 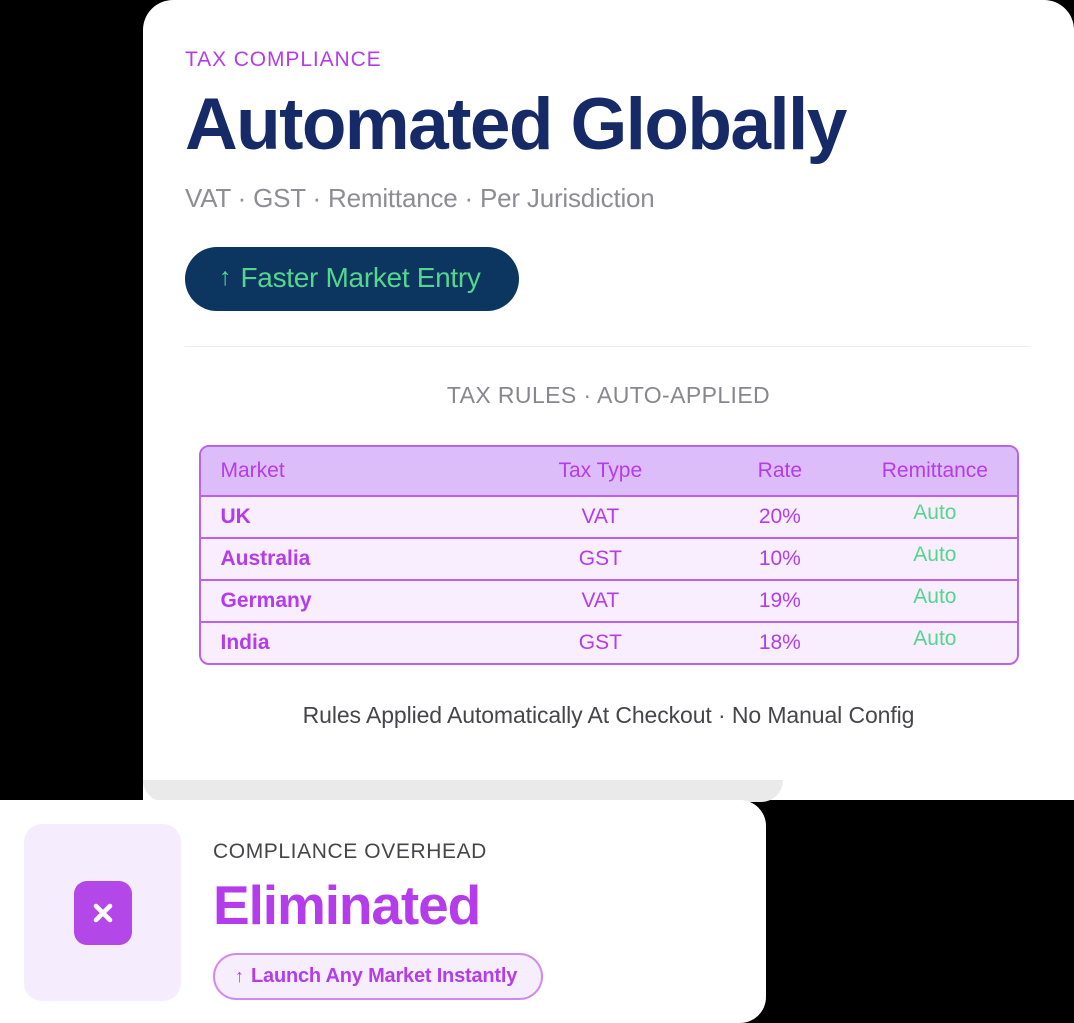 I want to click on column-header-market: Market, so click(x=252, y=470).